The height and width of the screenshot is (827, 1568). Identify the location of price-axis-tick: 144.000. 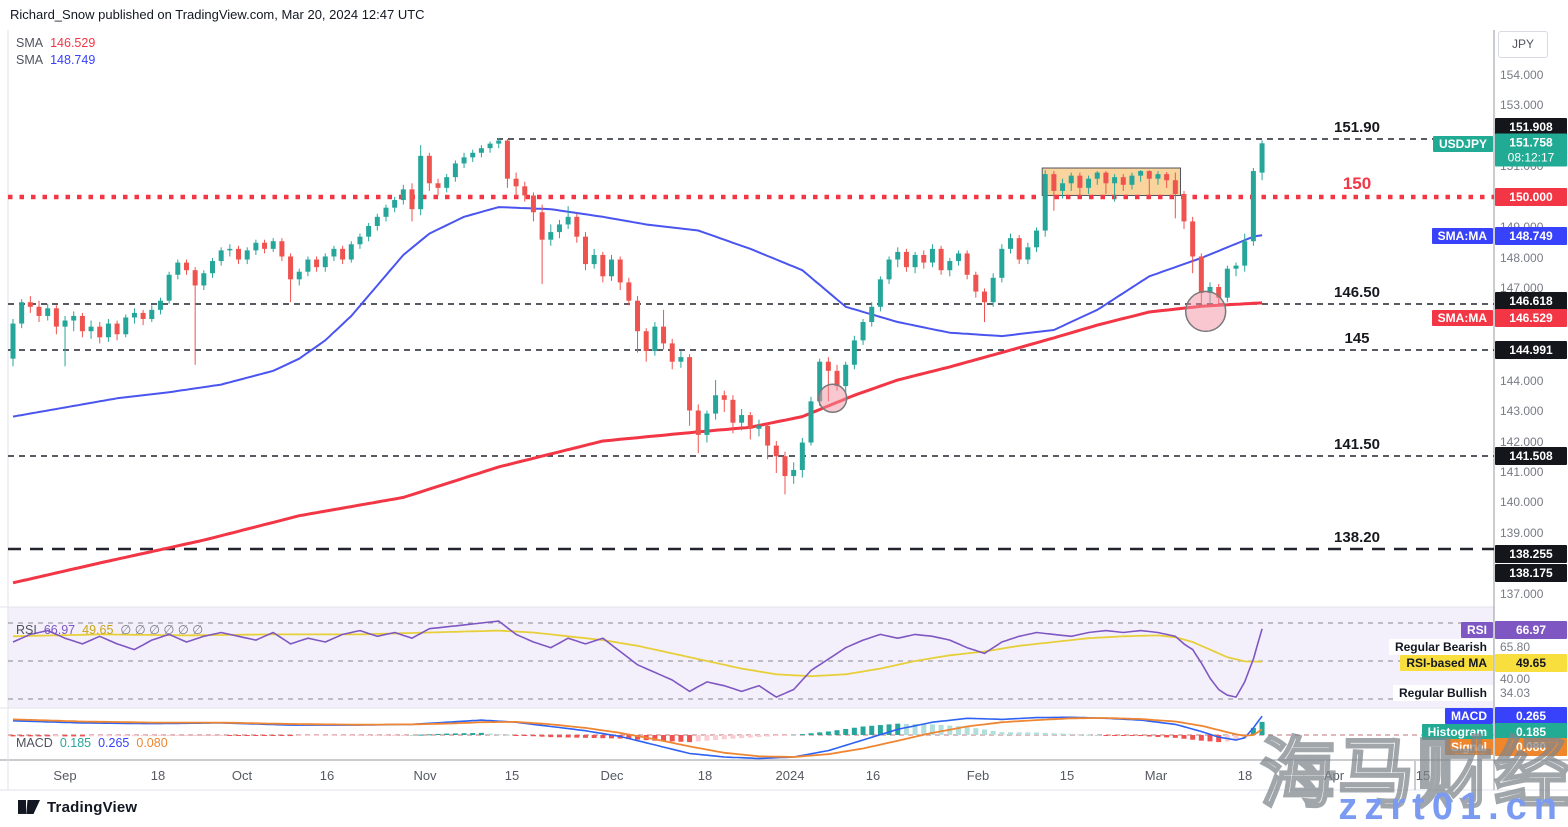
(1522, 381).